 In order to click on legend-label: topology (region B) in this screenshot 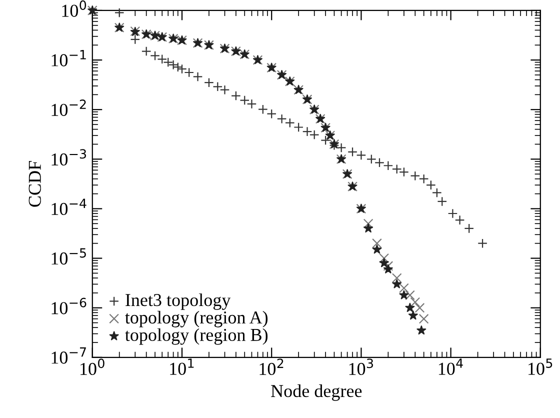, I will do `click(196, 336)`.